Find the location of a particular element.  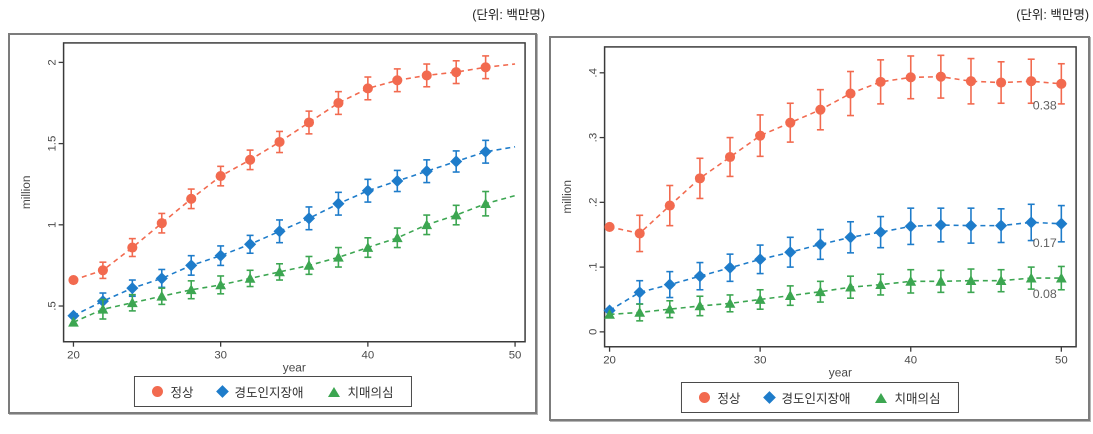

y-tick-label: .3 is located at coordinates (594, 137).